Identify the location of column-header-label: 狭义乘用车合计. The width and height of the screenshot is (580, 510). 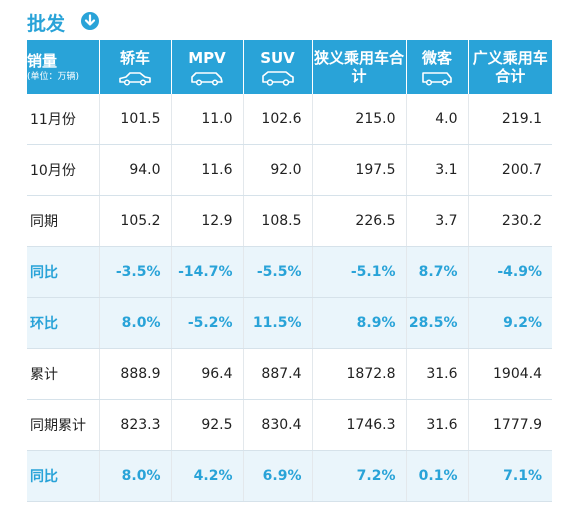
(358, 67).